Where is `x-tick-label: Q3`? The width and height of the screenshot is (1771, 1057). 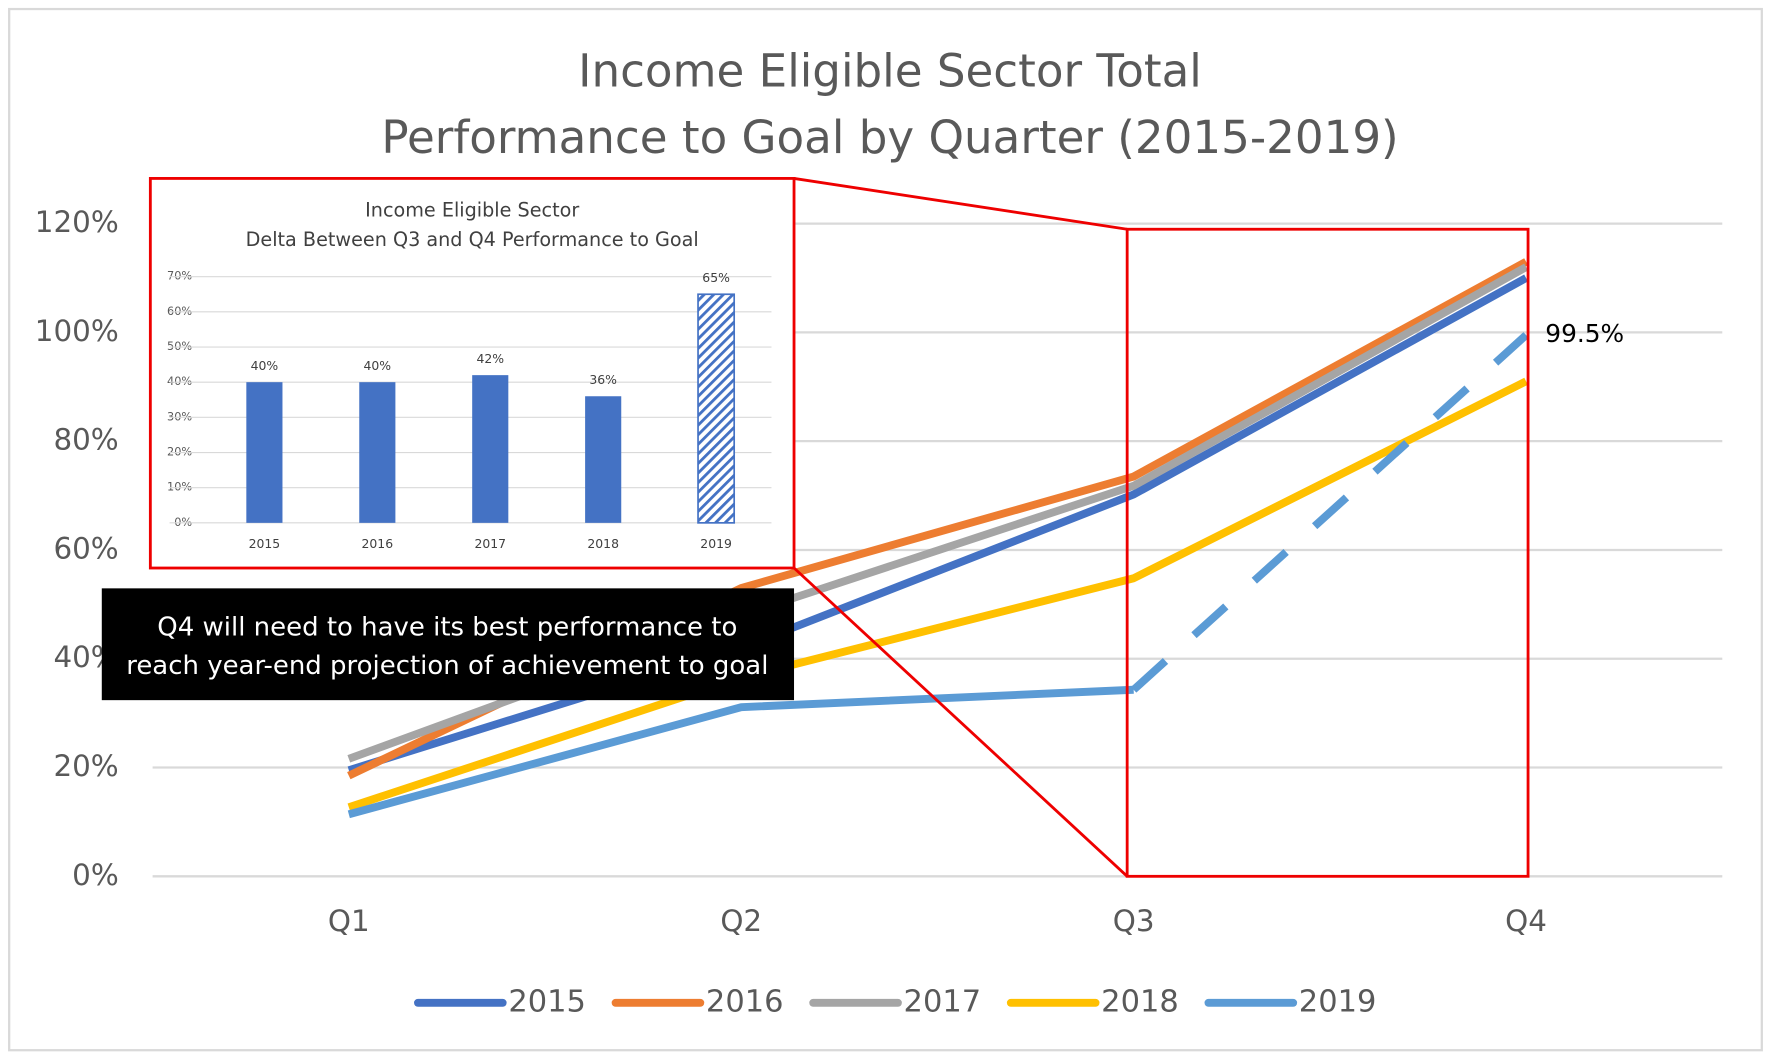
x-tick-label: Q3 is located at coordinates (1134, 921).